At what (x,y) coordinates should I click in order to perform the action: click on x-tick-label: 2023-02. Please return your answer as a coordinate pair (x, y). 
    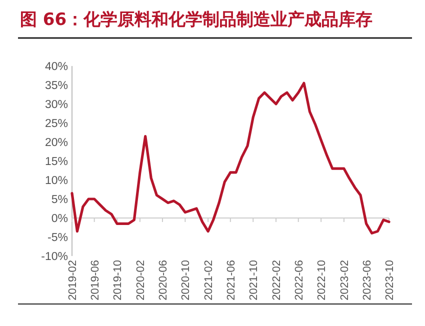
    Looking at the image, I should click on (344, 280).